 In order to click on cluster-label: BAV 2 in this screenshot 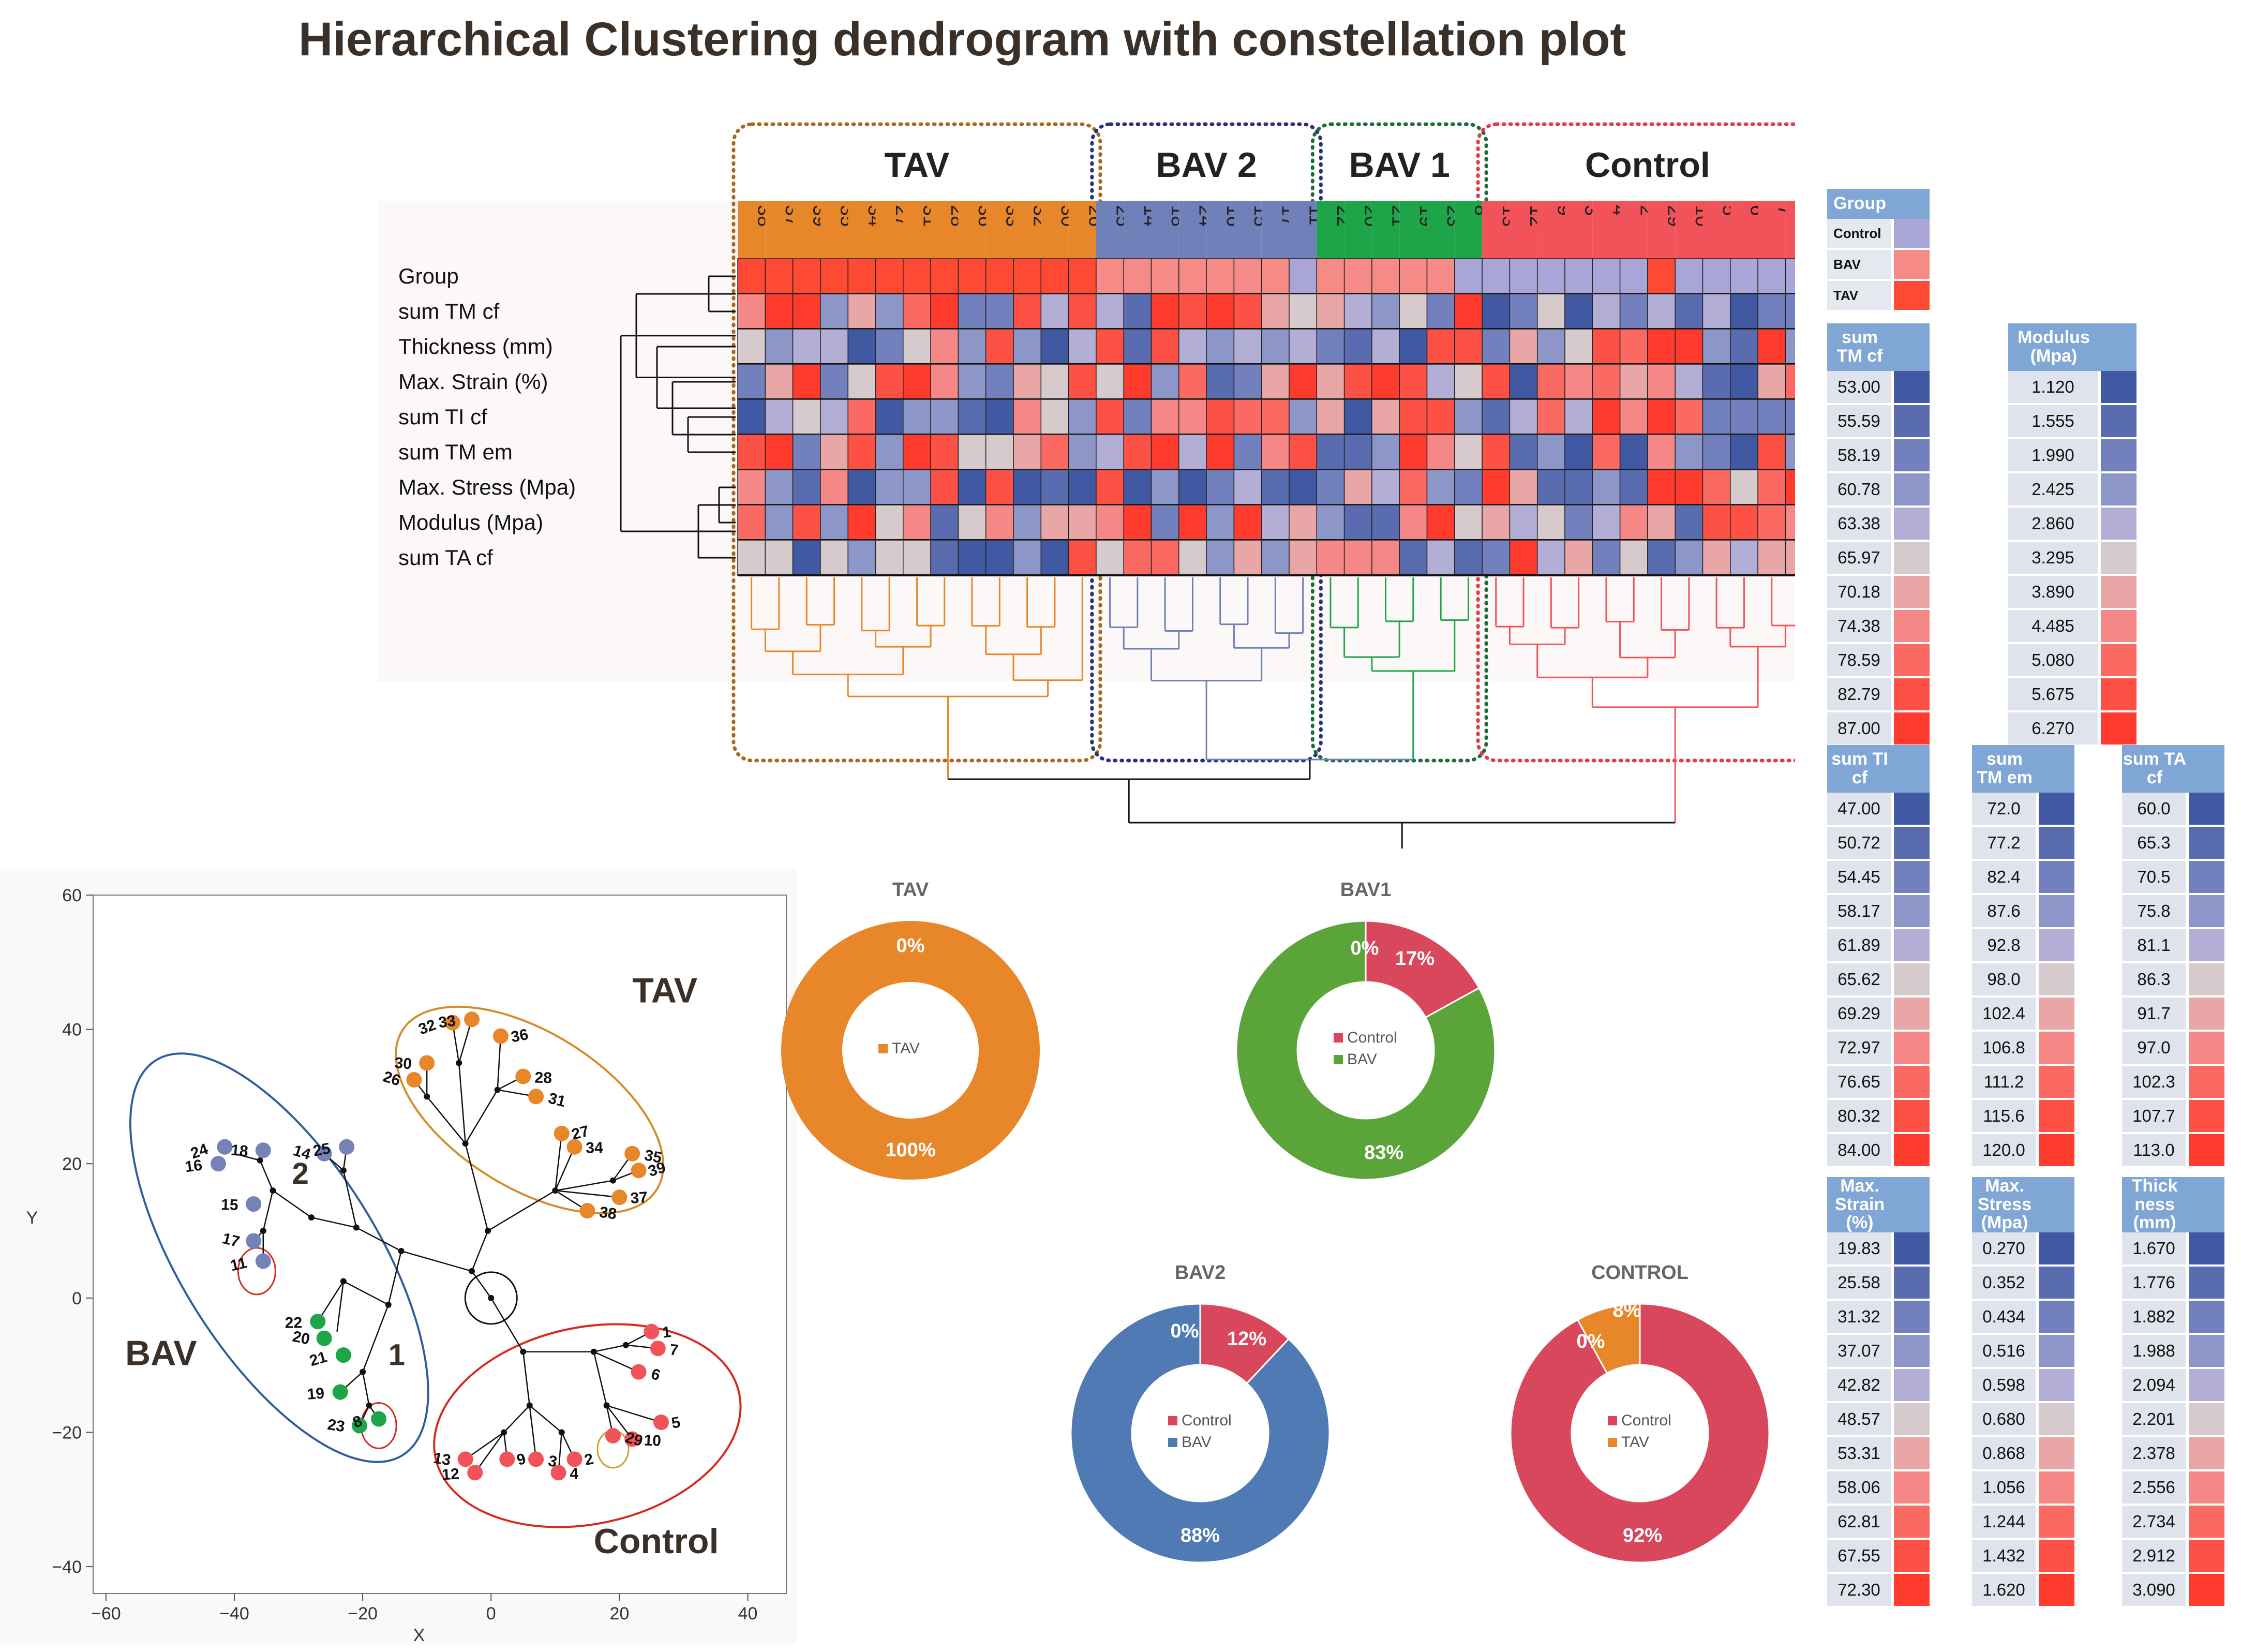, I will do `click(1207, 165)`.